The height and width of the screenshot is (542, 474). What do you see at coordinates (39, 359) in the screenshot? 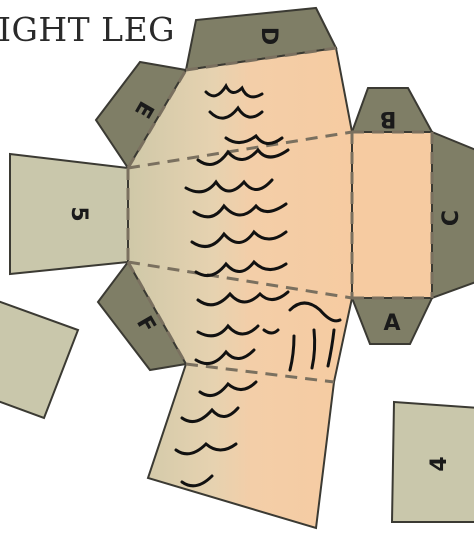
I see `loose-panel-left` at bounding box center [39, 359].